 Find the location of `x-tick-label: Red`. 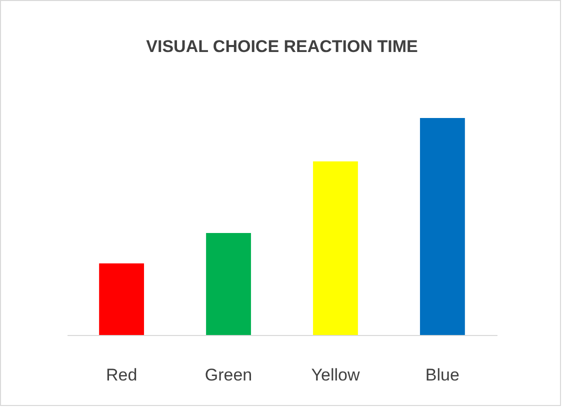

x-tick-label: Red is located at coordinates (122, 375).